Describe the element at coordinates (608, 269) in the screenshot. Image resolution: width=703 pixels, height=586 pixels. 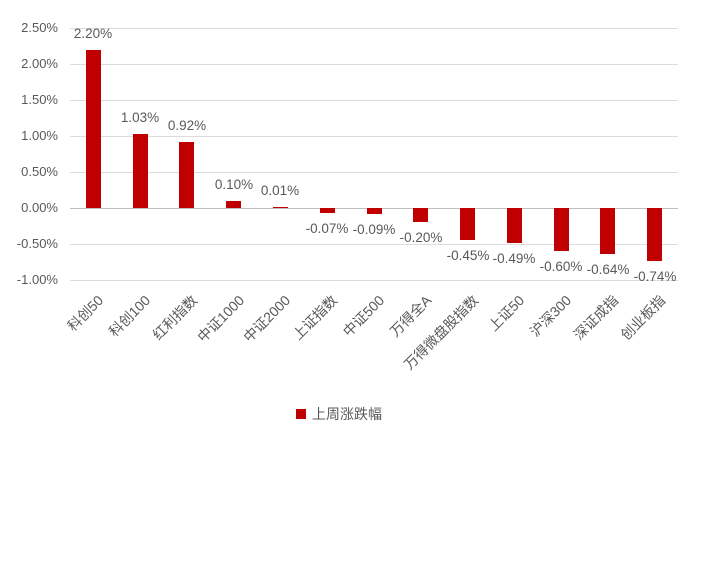
I see `data-label: -0.64%` at that location.